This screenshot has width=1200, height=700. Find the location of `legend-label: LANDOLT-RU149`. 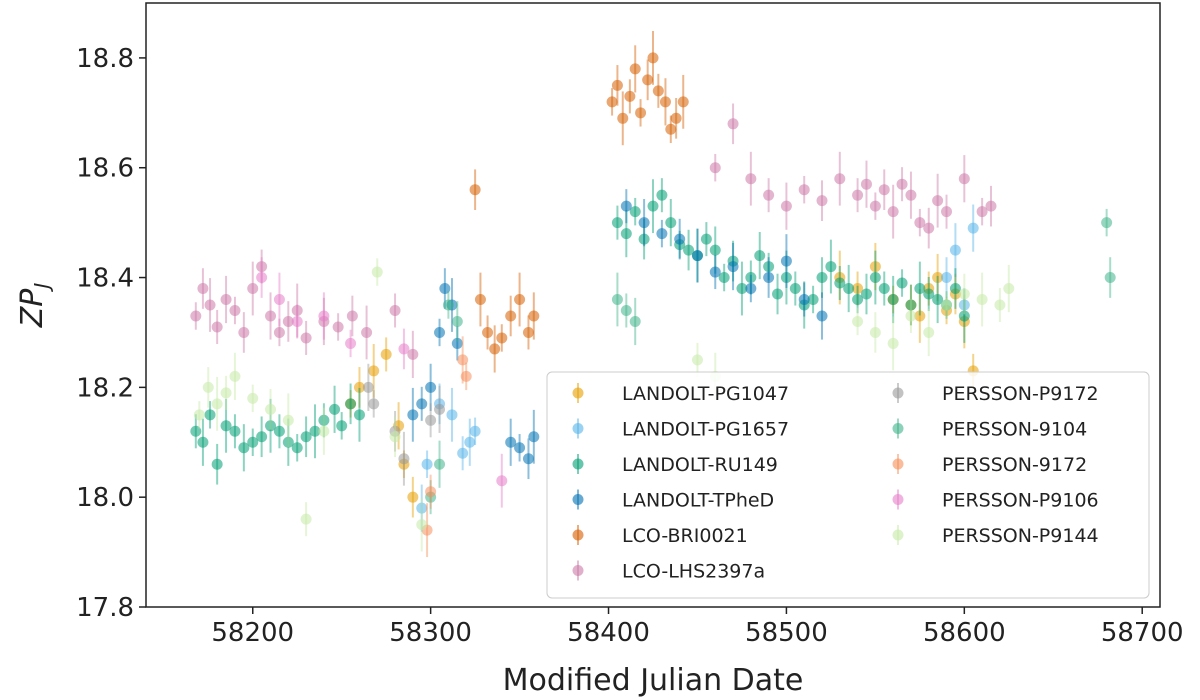

legend-label: LANDOLT-RU149 is located at coordinates (700, 465).